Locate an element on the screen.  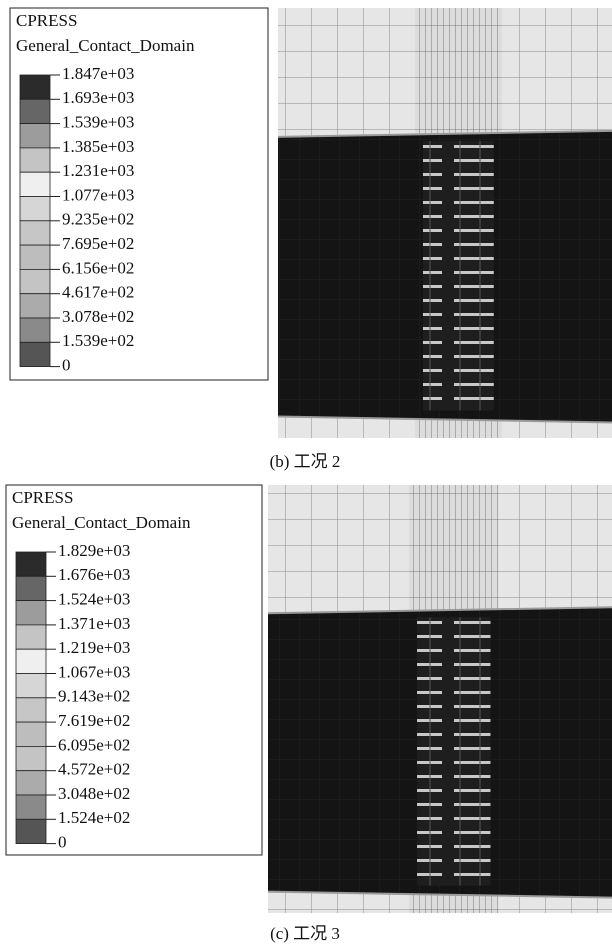
legend-label: 1.077e+03 is located at coordinates (98, 194).